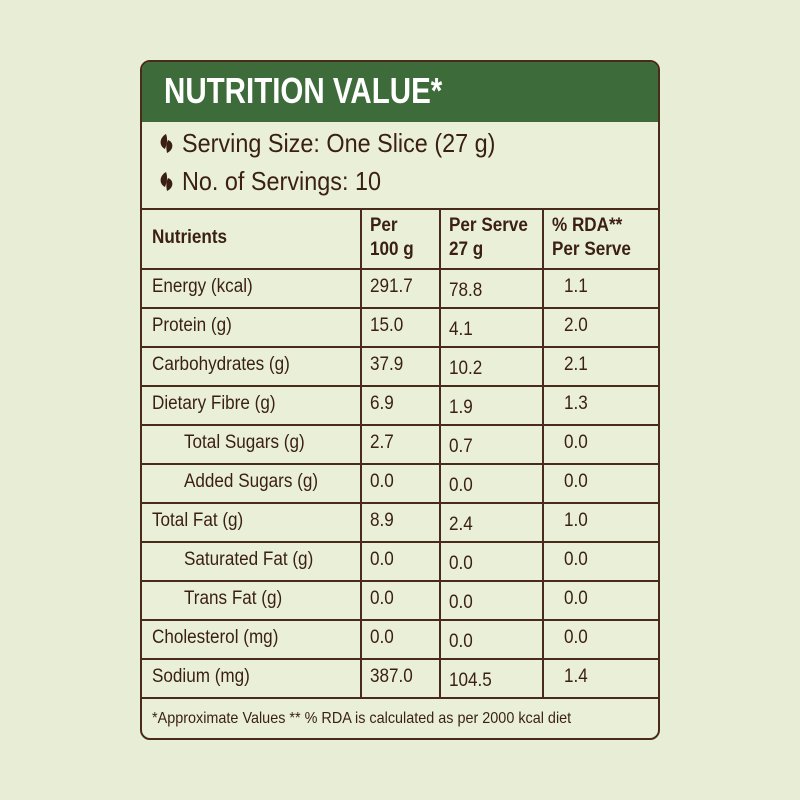 The image size is (800, 800). Describe the element at coordinates (392, 249) in the screenshot. I see `column-header: 100 g` at that location.